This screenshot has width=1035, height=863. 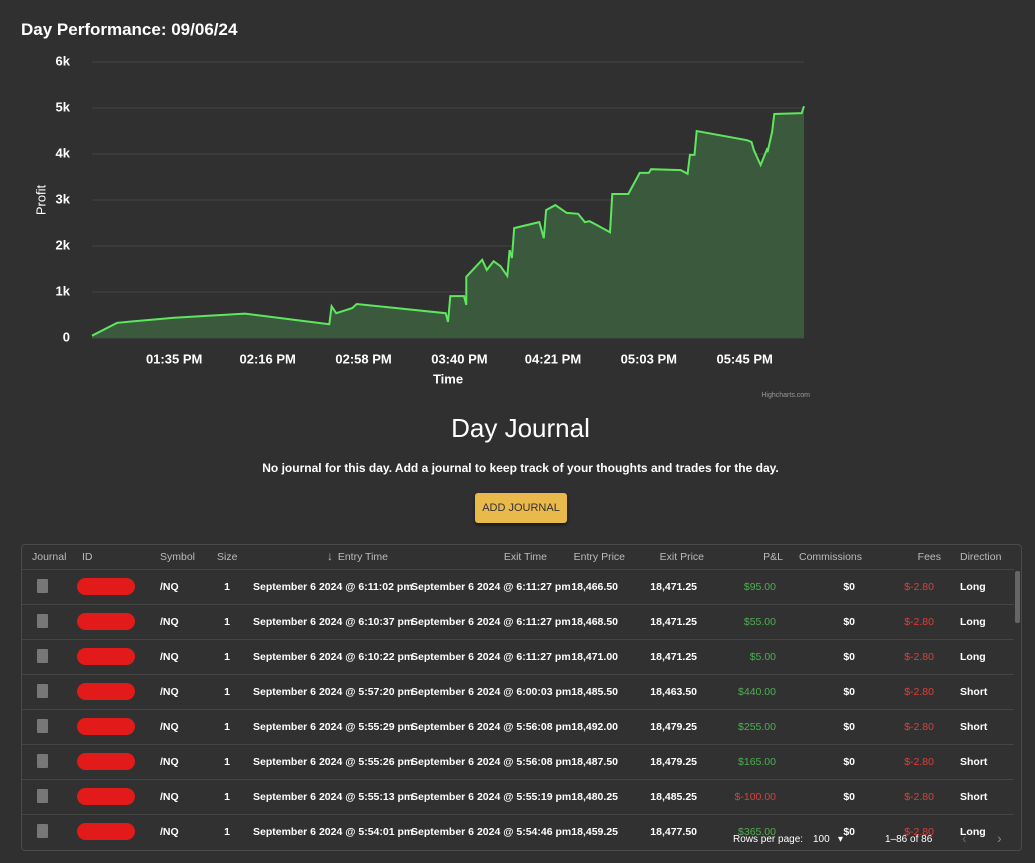 What do you see at coordinates (333, 832) in the screenshot?
I see `cell-entry-time: September 6 2024 @ 5:54:01 pm` at bounding box center [333, 832].